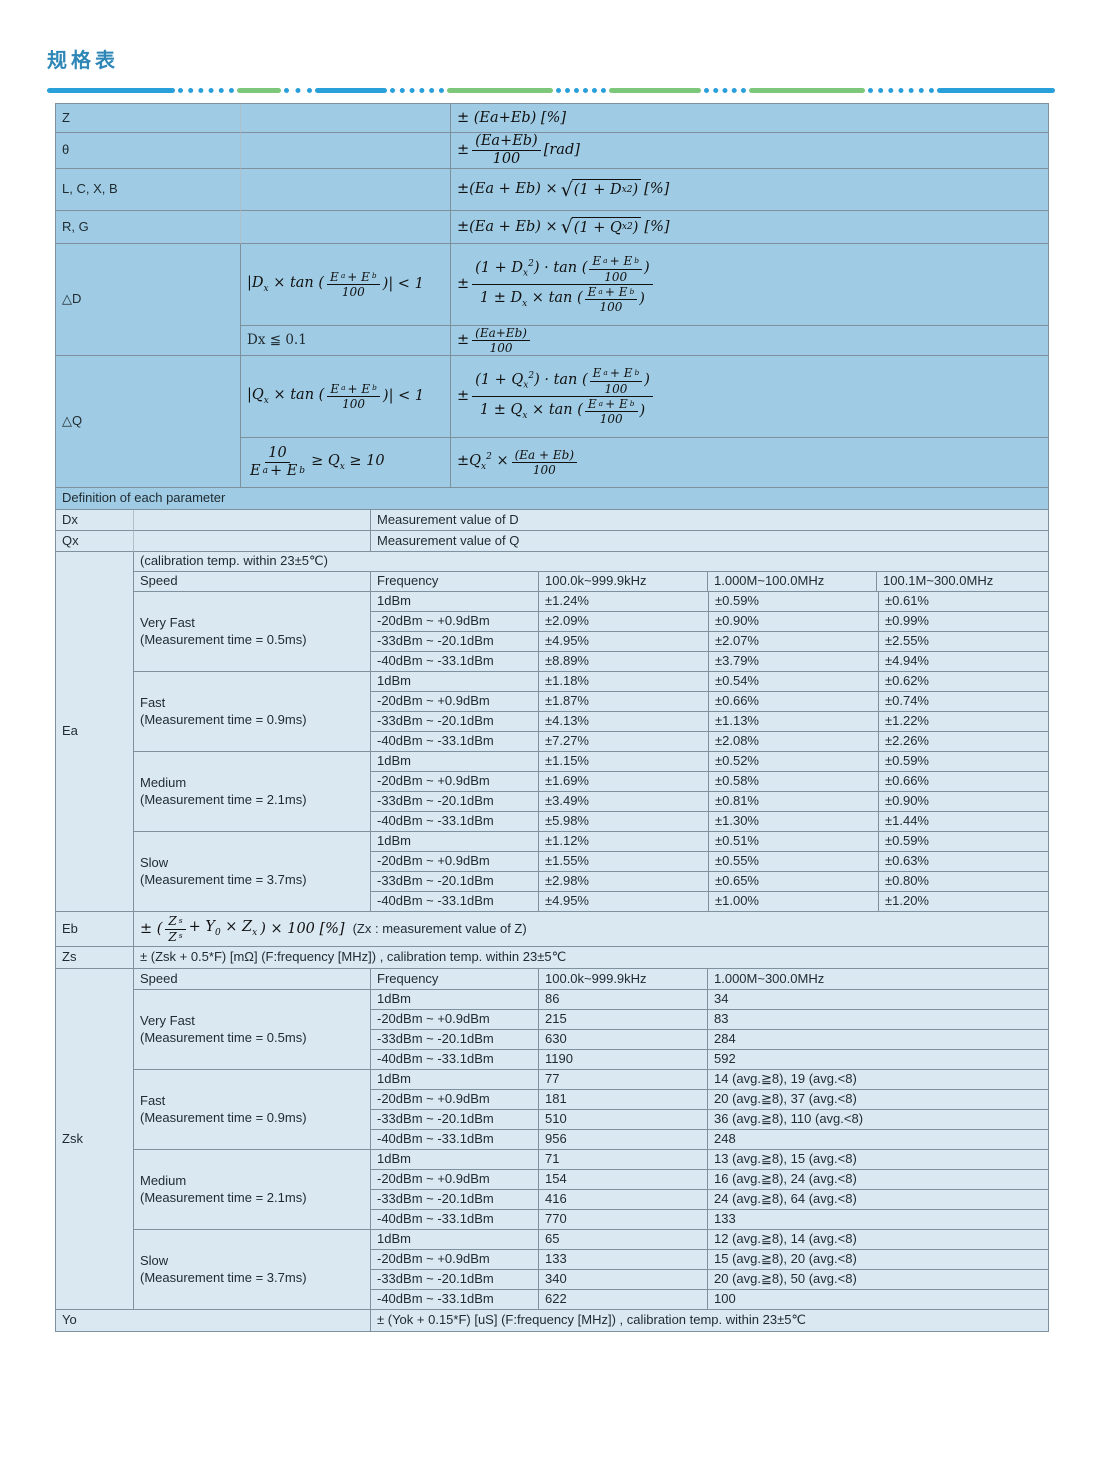 The height and width of the screenshot is (1470, 1102). I want to click on table-row: -33dBm ~ -20.1dBm ±4.13% ±1.13%, so click(710, 722).